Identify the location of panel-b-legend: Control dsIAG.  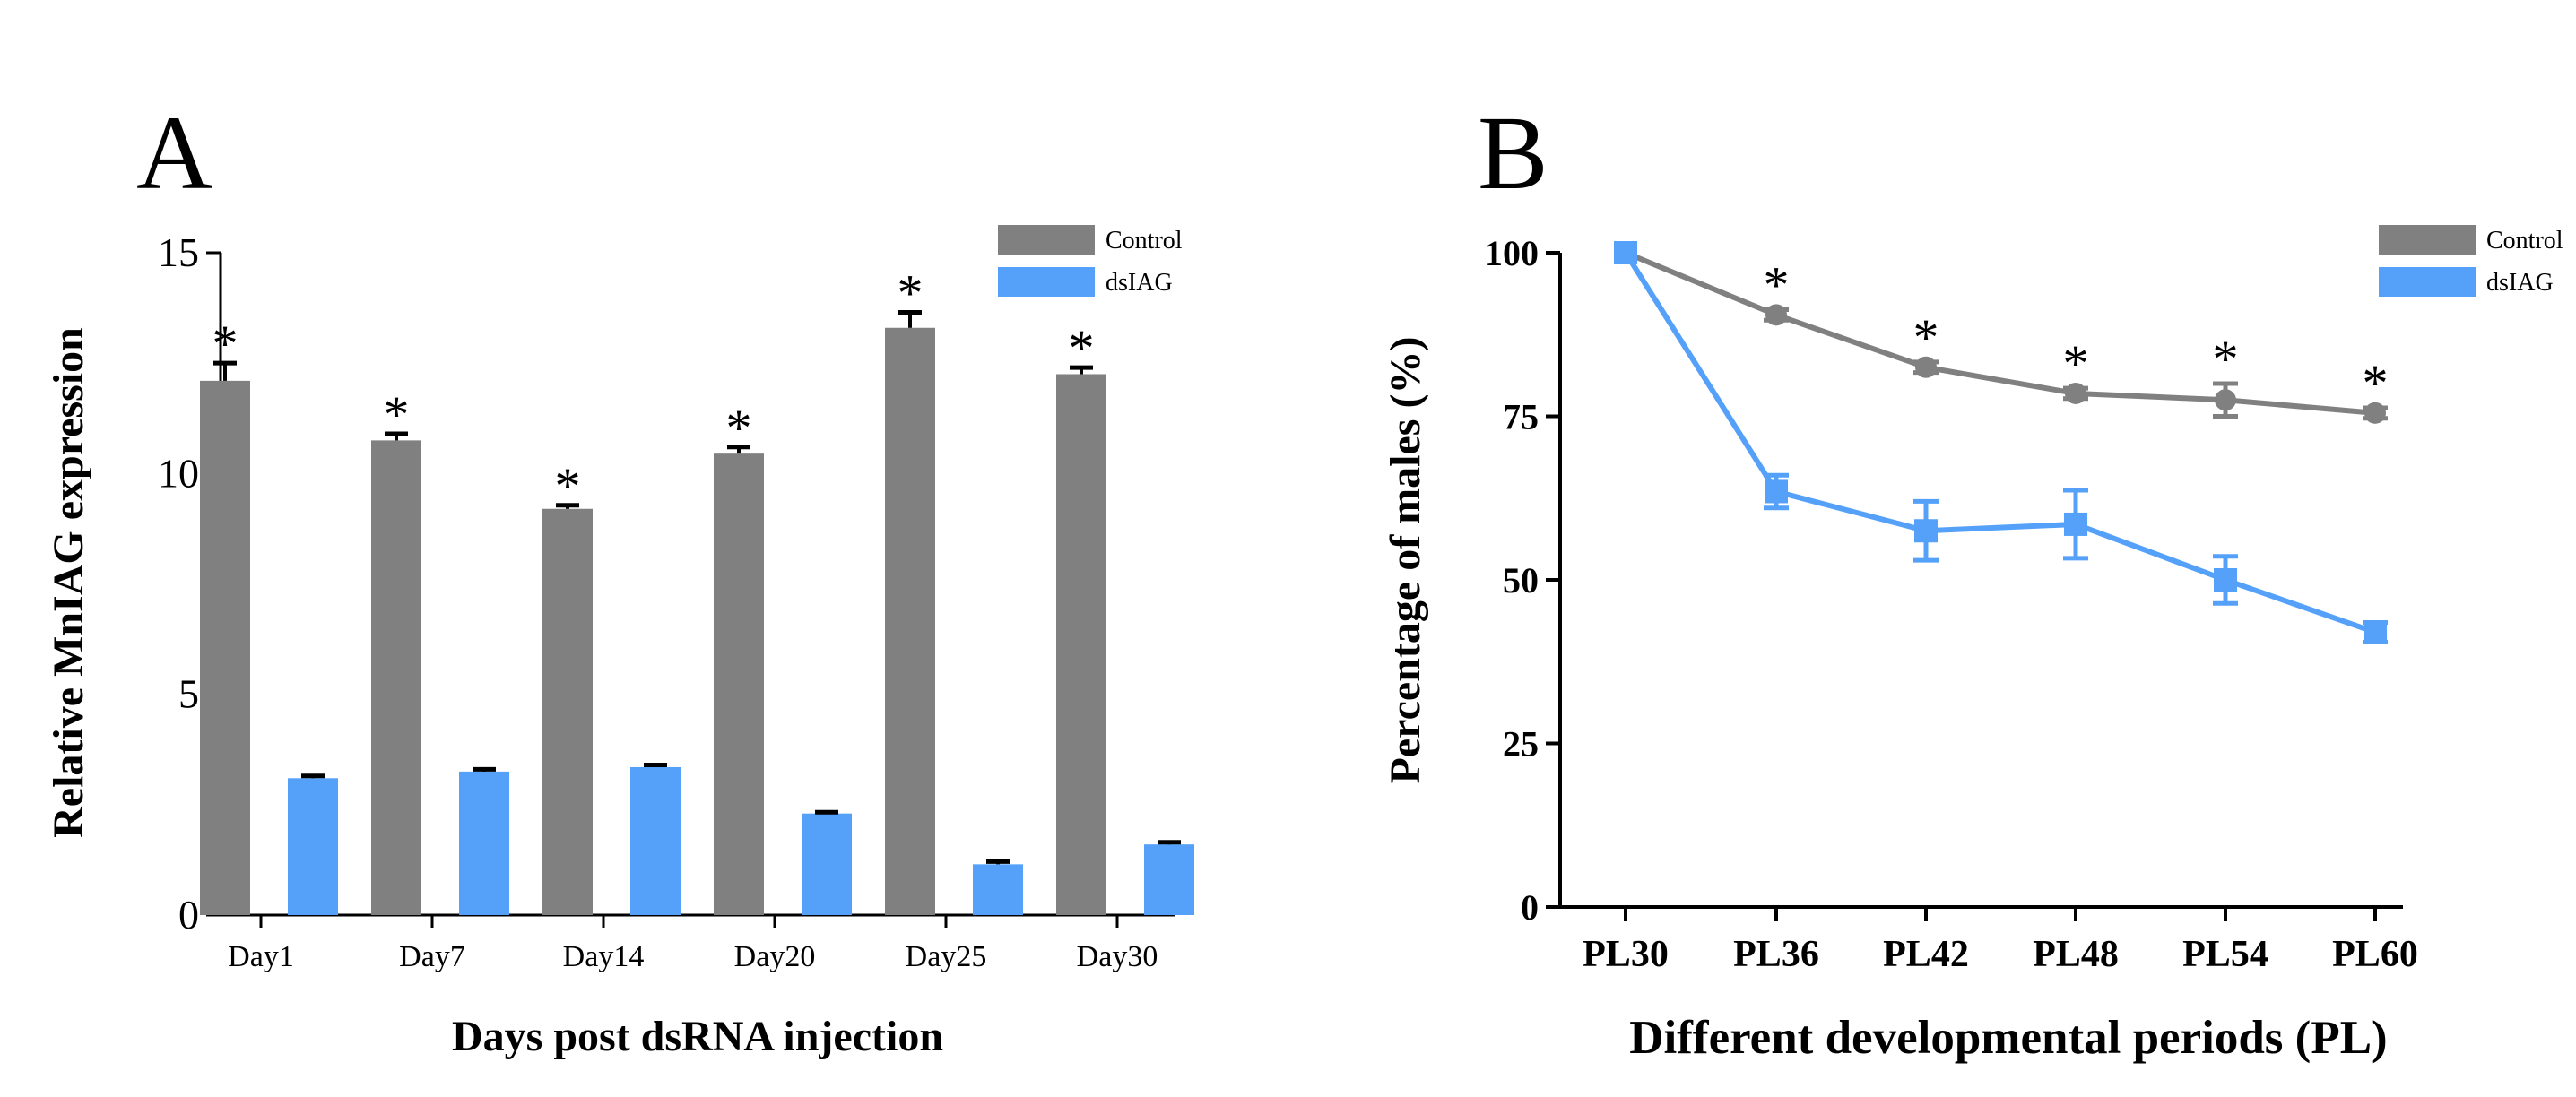
(2471, 261).